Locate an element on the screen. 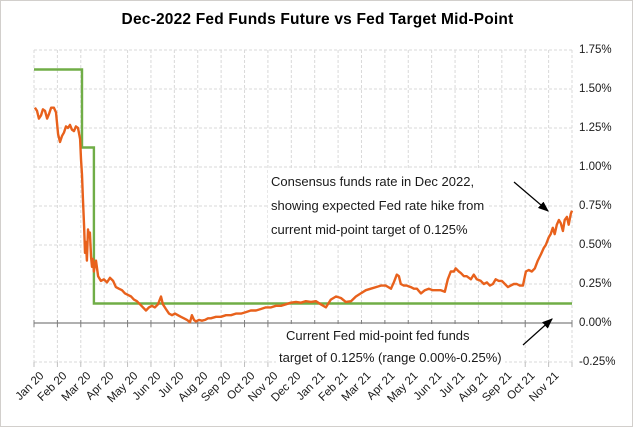 This screenshot has width=633, height=427. consensus-arrow-icon is located at coordinates (531, 196).